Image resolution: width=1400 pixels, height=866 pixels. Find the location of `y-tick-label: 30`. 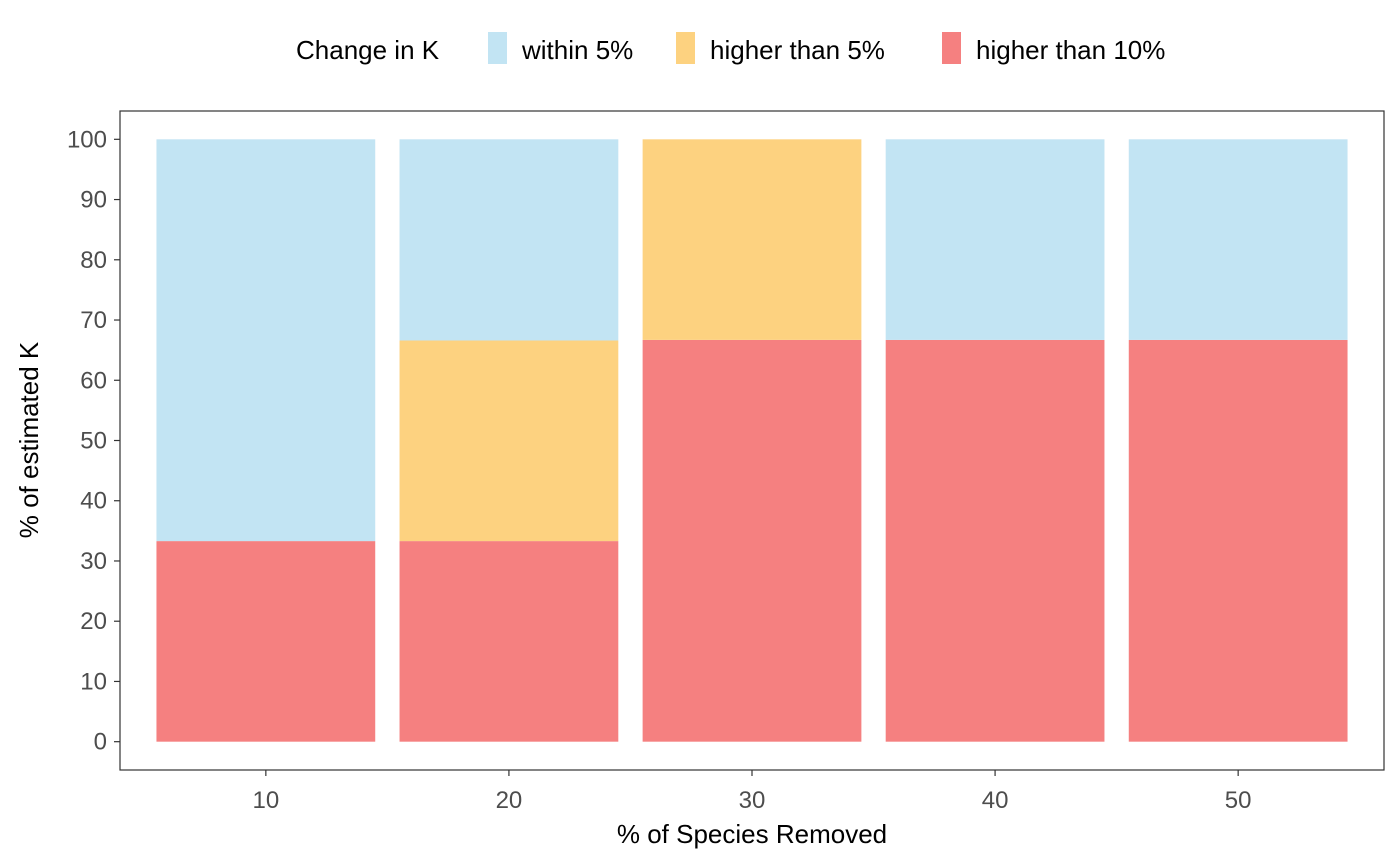

y-tick-label: 30 is located at coordinates (93, 561).